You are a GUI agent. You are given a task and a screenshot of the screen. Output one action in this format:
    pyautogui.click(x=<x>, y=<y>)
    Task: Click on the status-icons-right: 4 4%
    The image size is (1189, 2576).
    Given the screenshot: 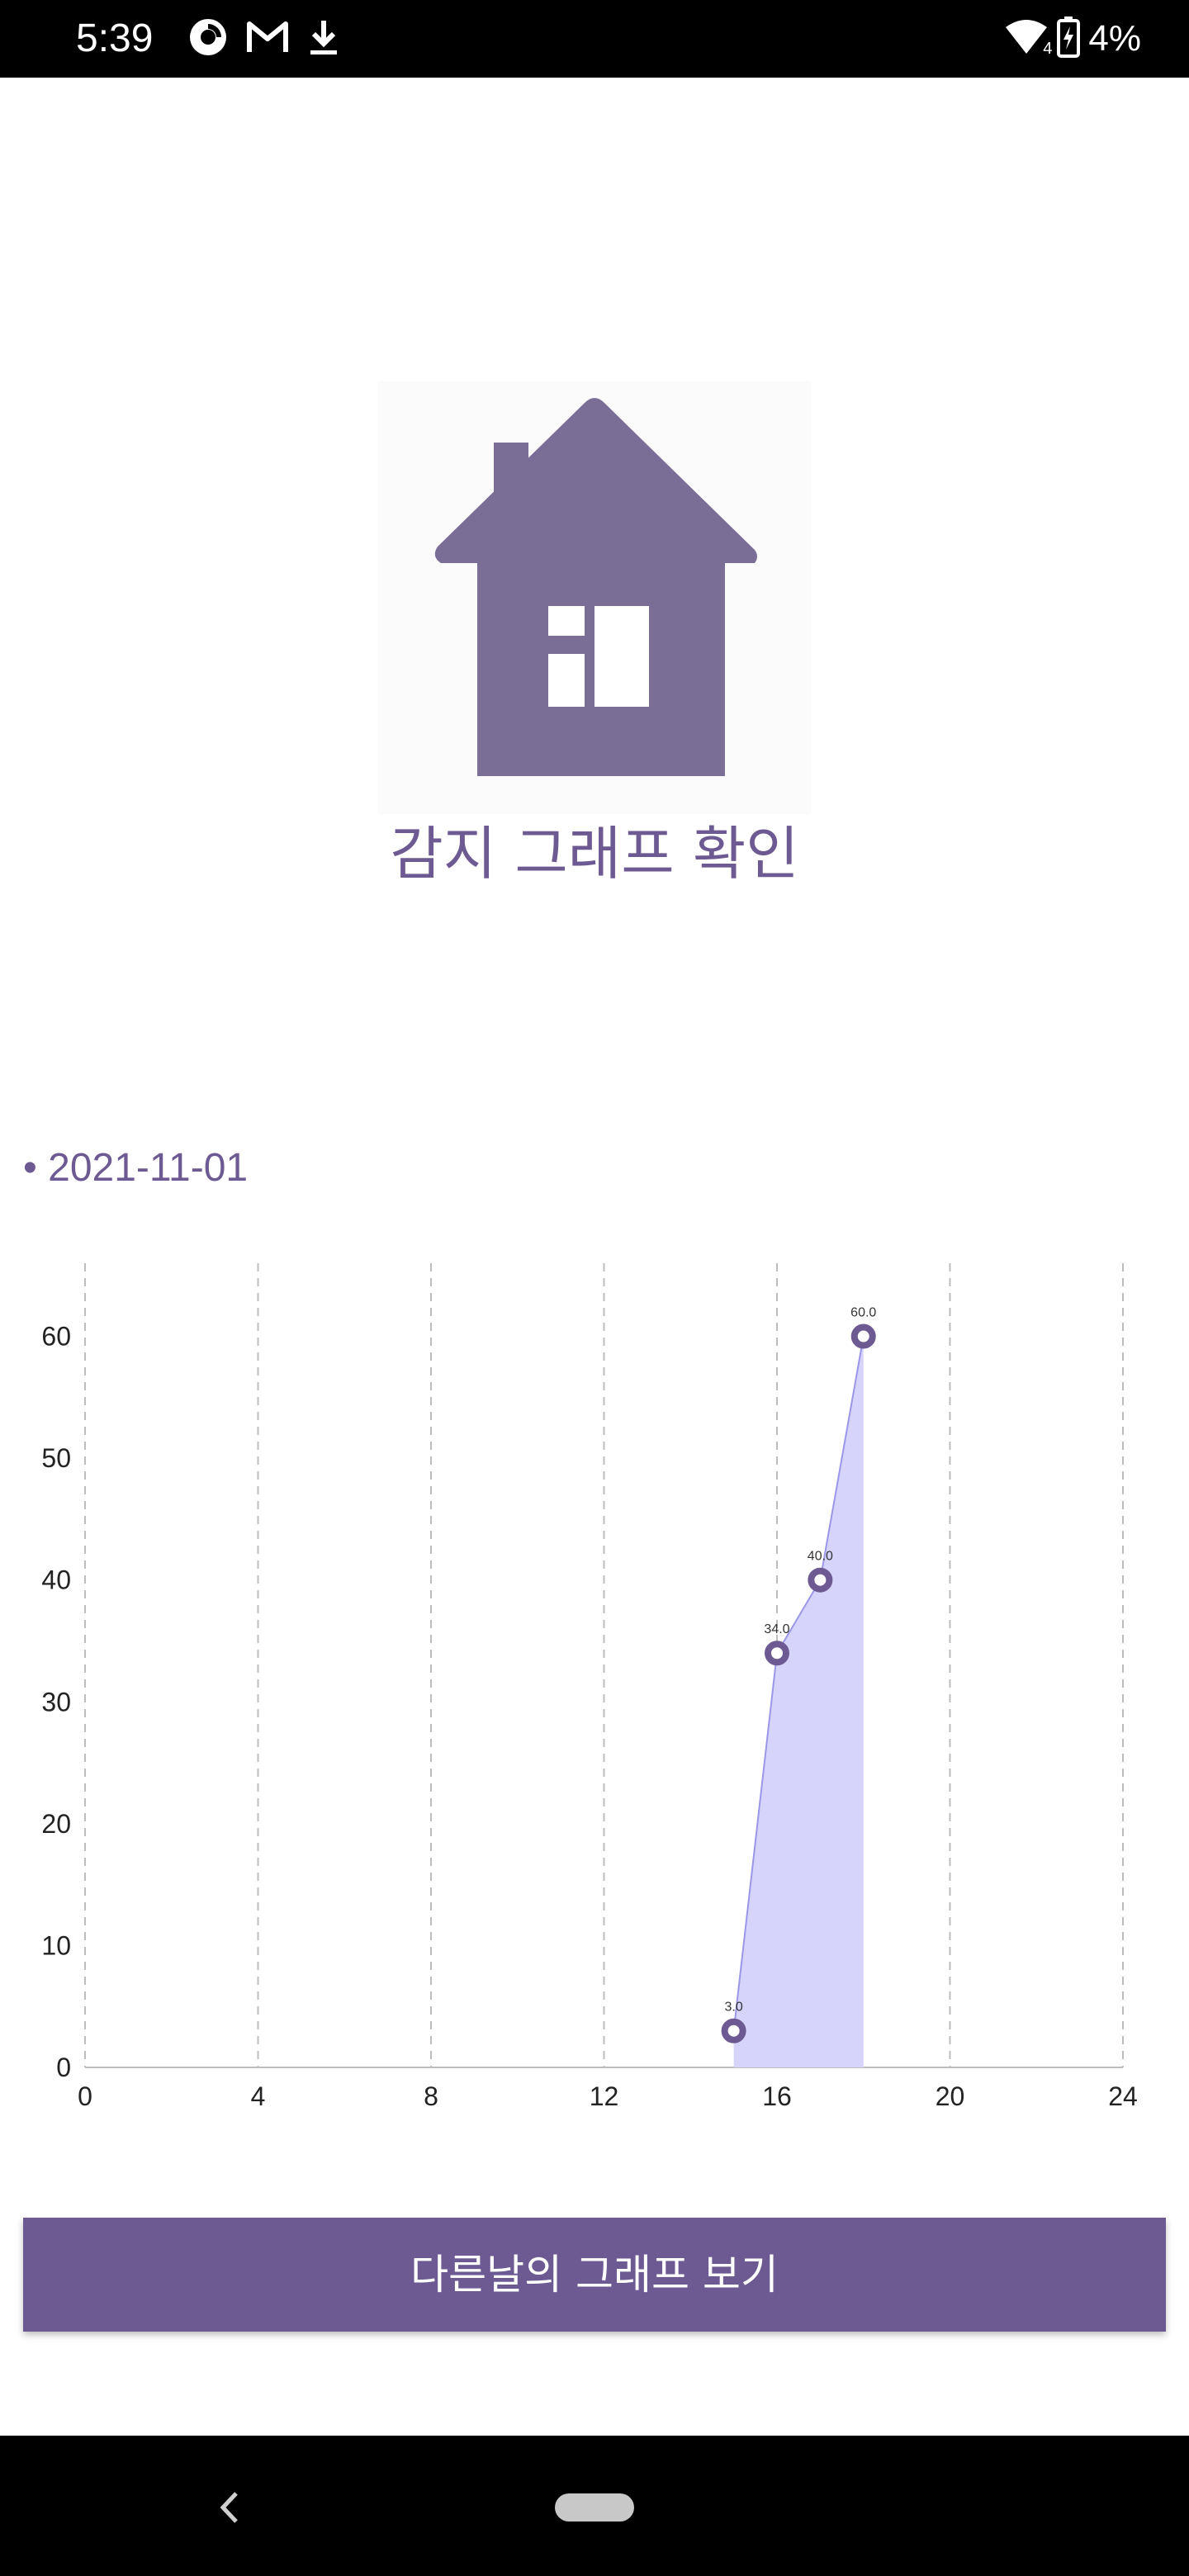 What is the action you would take?
    pyautogui.click(x=1072, y=39)
    